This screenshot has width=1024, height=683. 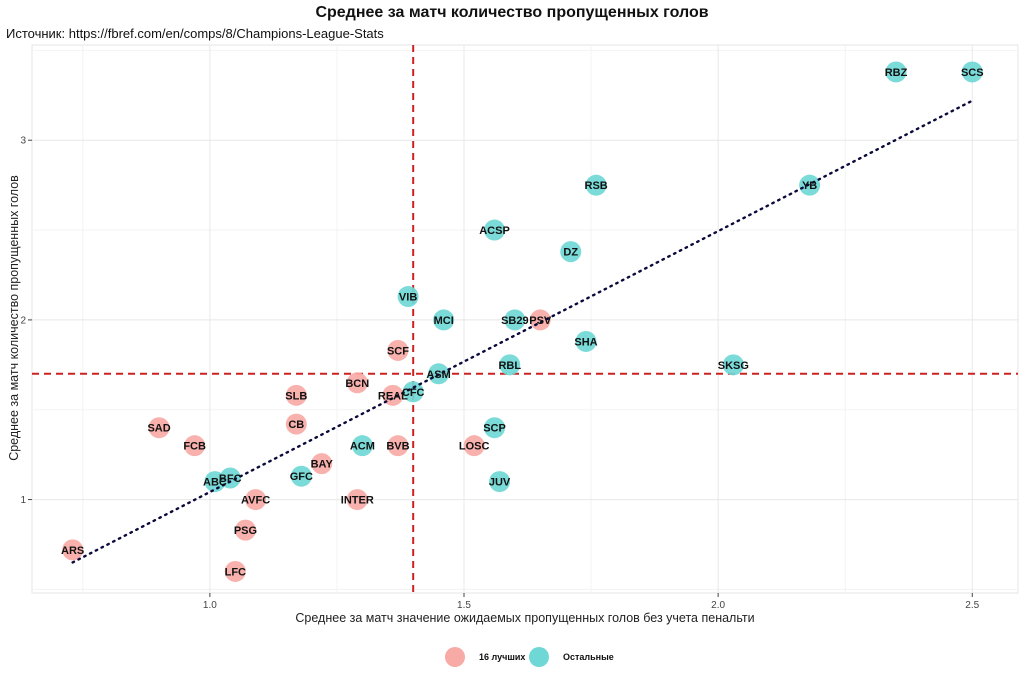 What do you see at coordinates (502, 657) in the screenshot?
I see `legend-label-top16: 16 лучших` at bounding box center [502, 657].